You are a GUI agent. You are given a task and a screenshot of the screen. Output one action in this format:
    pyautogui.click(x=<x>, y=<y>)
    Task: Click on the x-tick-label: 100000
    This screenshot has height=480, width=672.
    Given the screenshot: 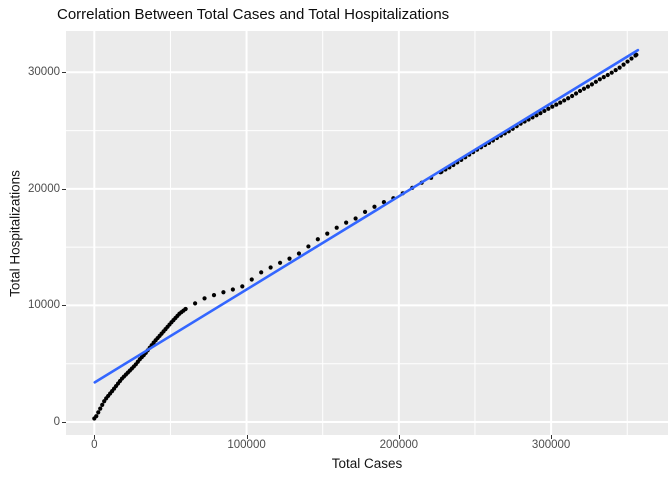 What is the action you would take?
    pyautogui.click(x=246, y=445)
    